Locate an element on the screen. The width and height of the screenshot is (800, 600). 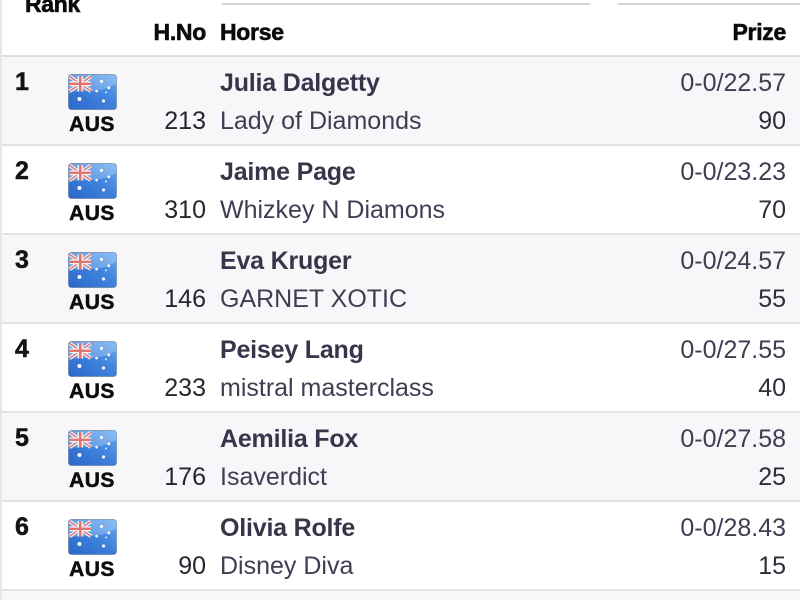
score-value: 0-0/28.43 is located at coordinates (733, 528).